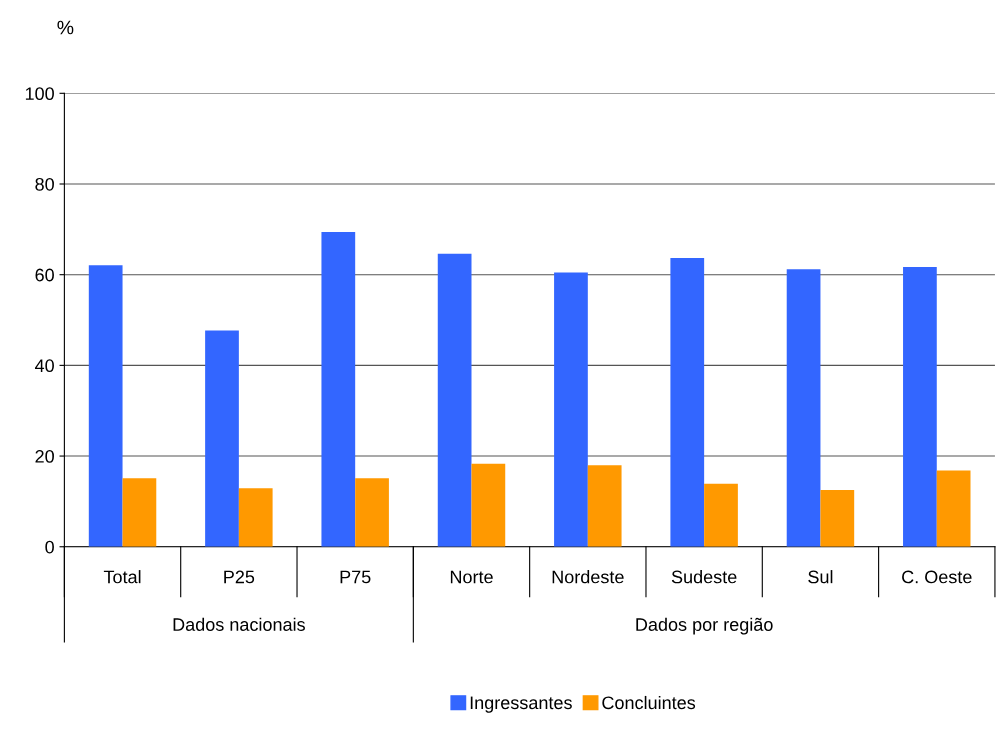  What do you see at coordinates (820, 577) in the screenshot?
I see `x-tick-label: Sul` at bounding box center [820, 577].